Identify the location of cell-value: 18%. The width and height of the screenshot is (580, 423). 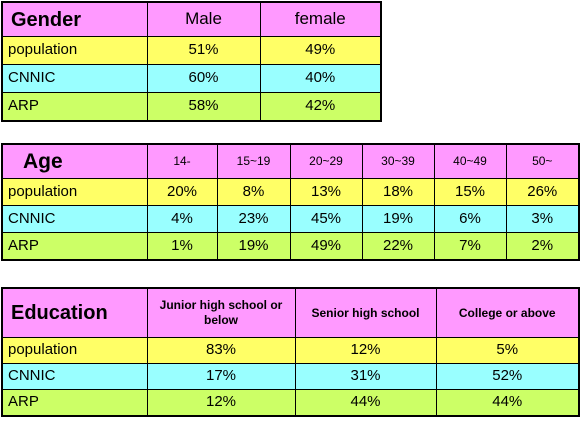
(398, 192).